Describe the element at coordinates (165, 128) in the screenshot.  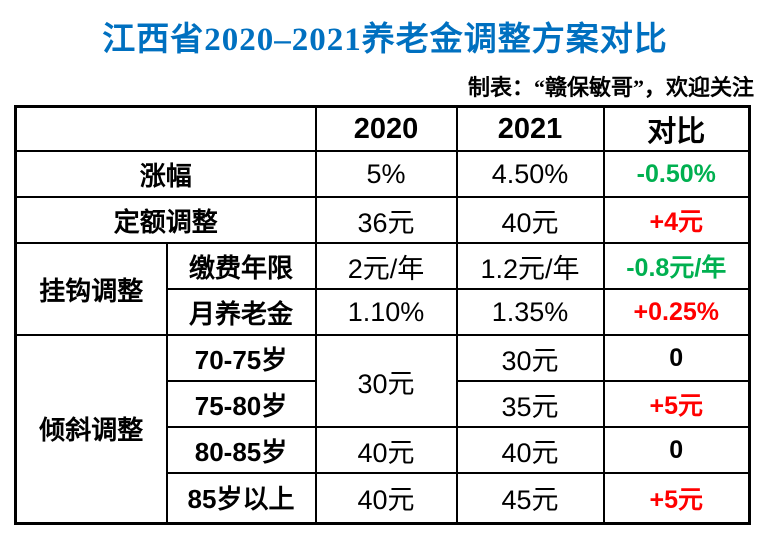
I see `header-blank-cell` at that location.